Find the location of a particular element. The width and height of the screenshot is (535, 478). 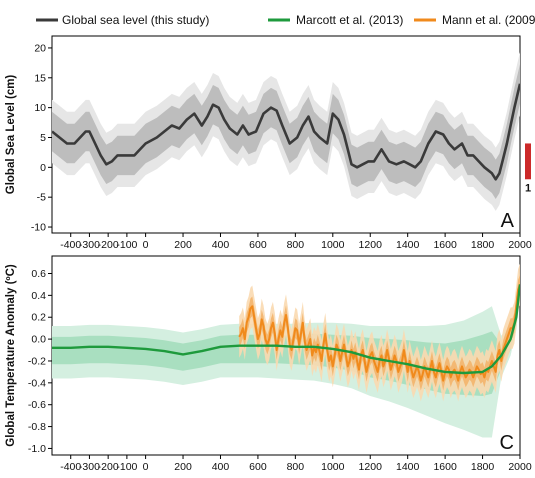

legend-item-mann: Mann et al. (2009) is located at coordinates (474, 20).